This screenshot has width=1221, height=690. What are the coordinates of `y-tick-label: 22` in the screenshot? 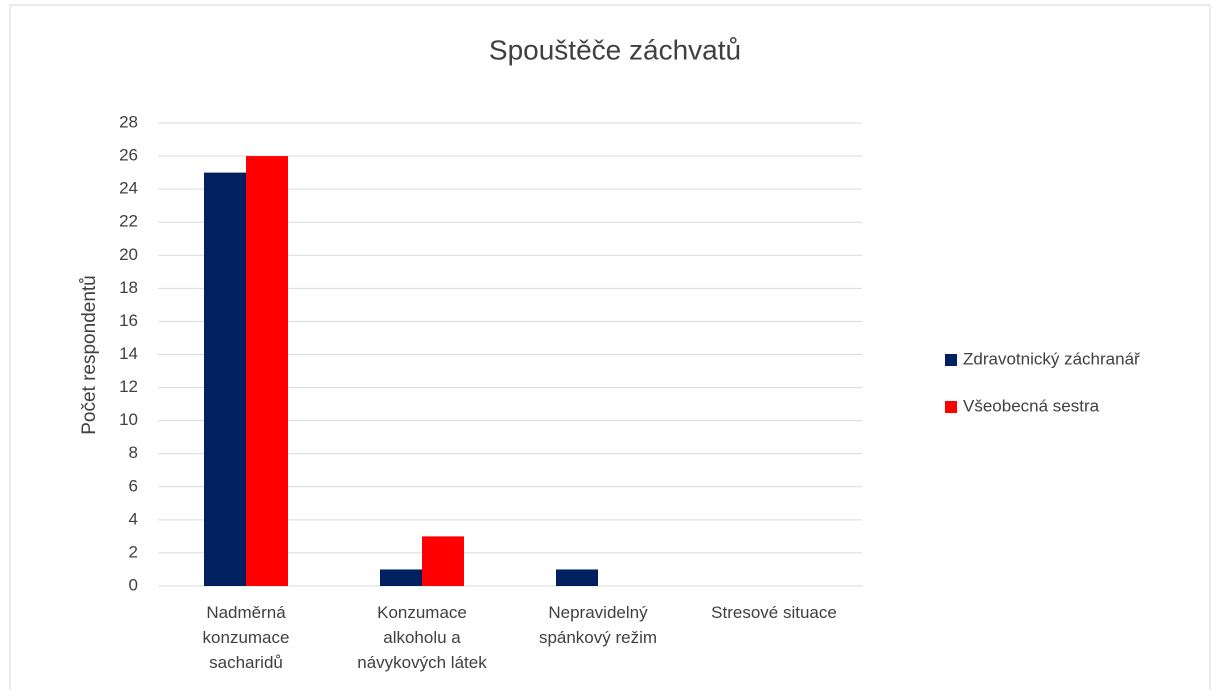 It's located at (128, 221).